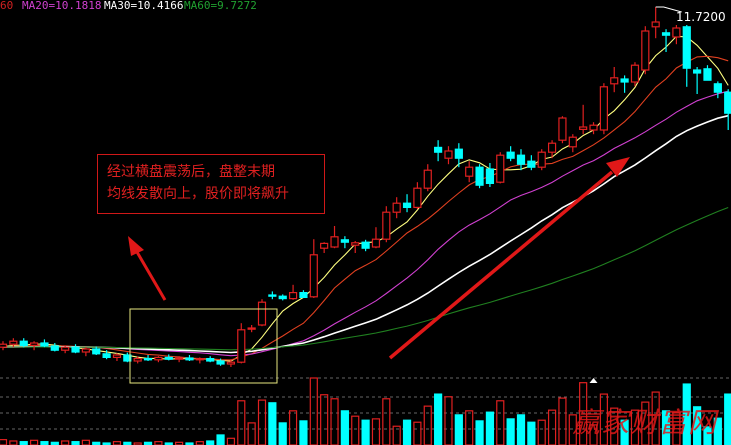  What do you see at coordinates (136, 246) in the screenshot?
I see `arrow-small-head` at bounding box center [136, 246].